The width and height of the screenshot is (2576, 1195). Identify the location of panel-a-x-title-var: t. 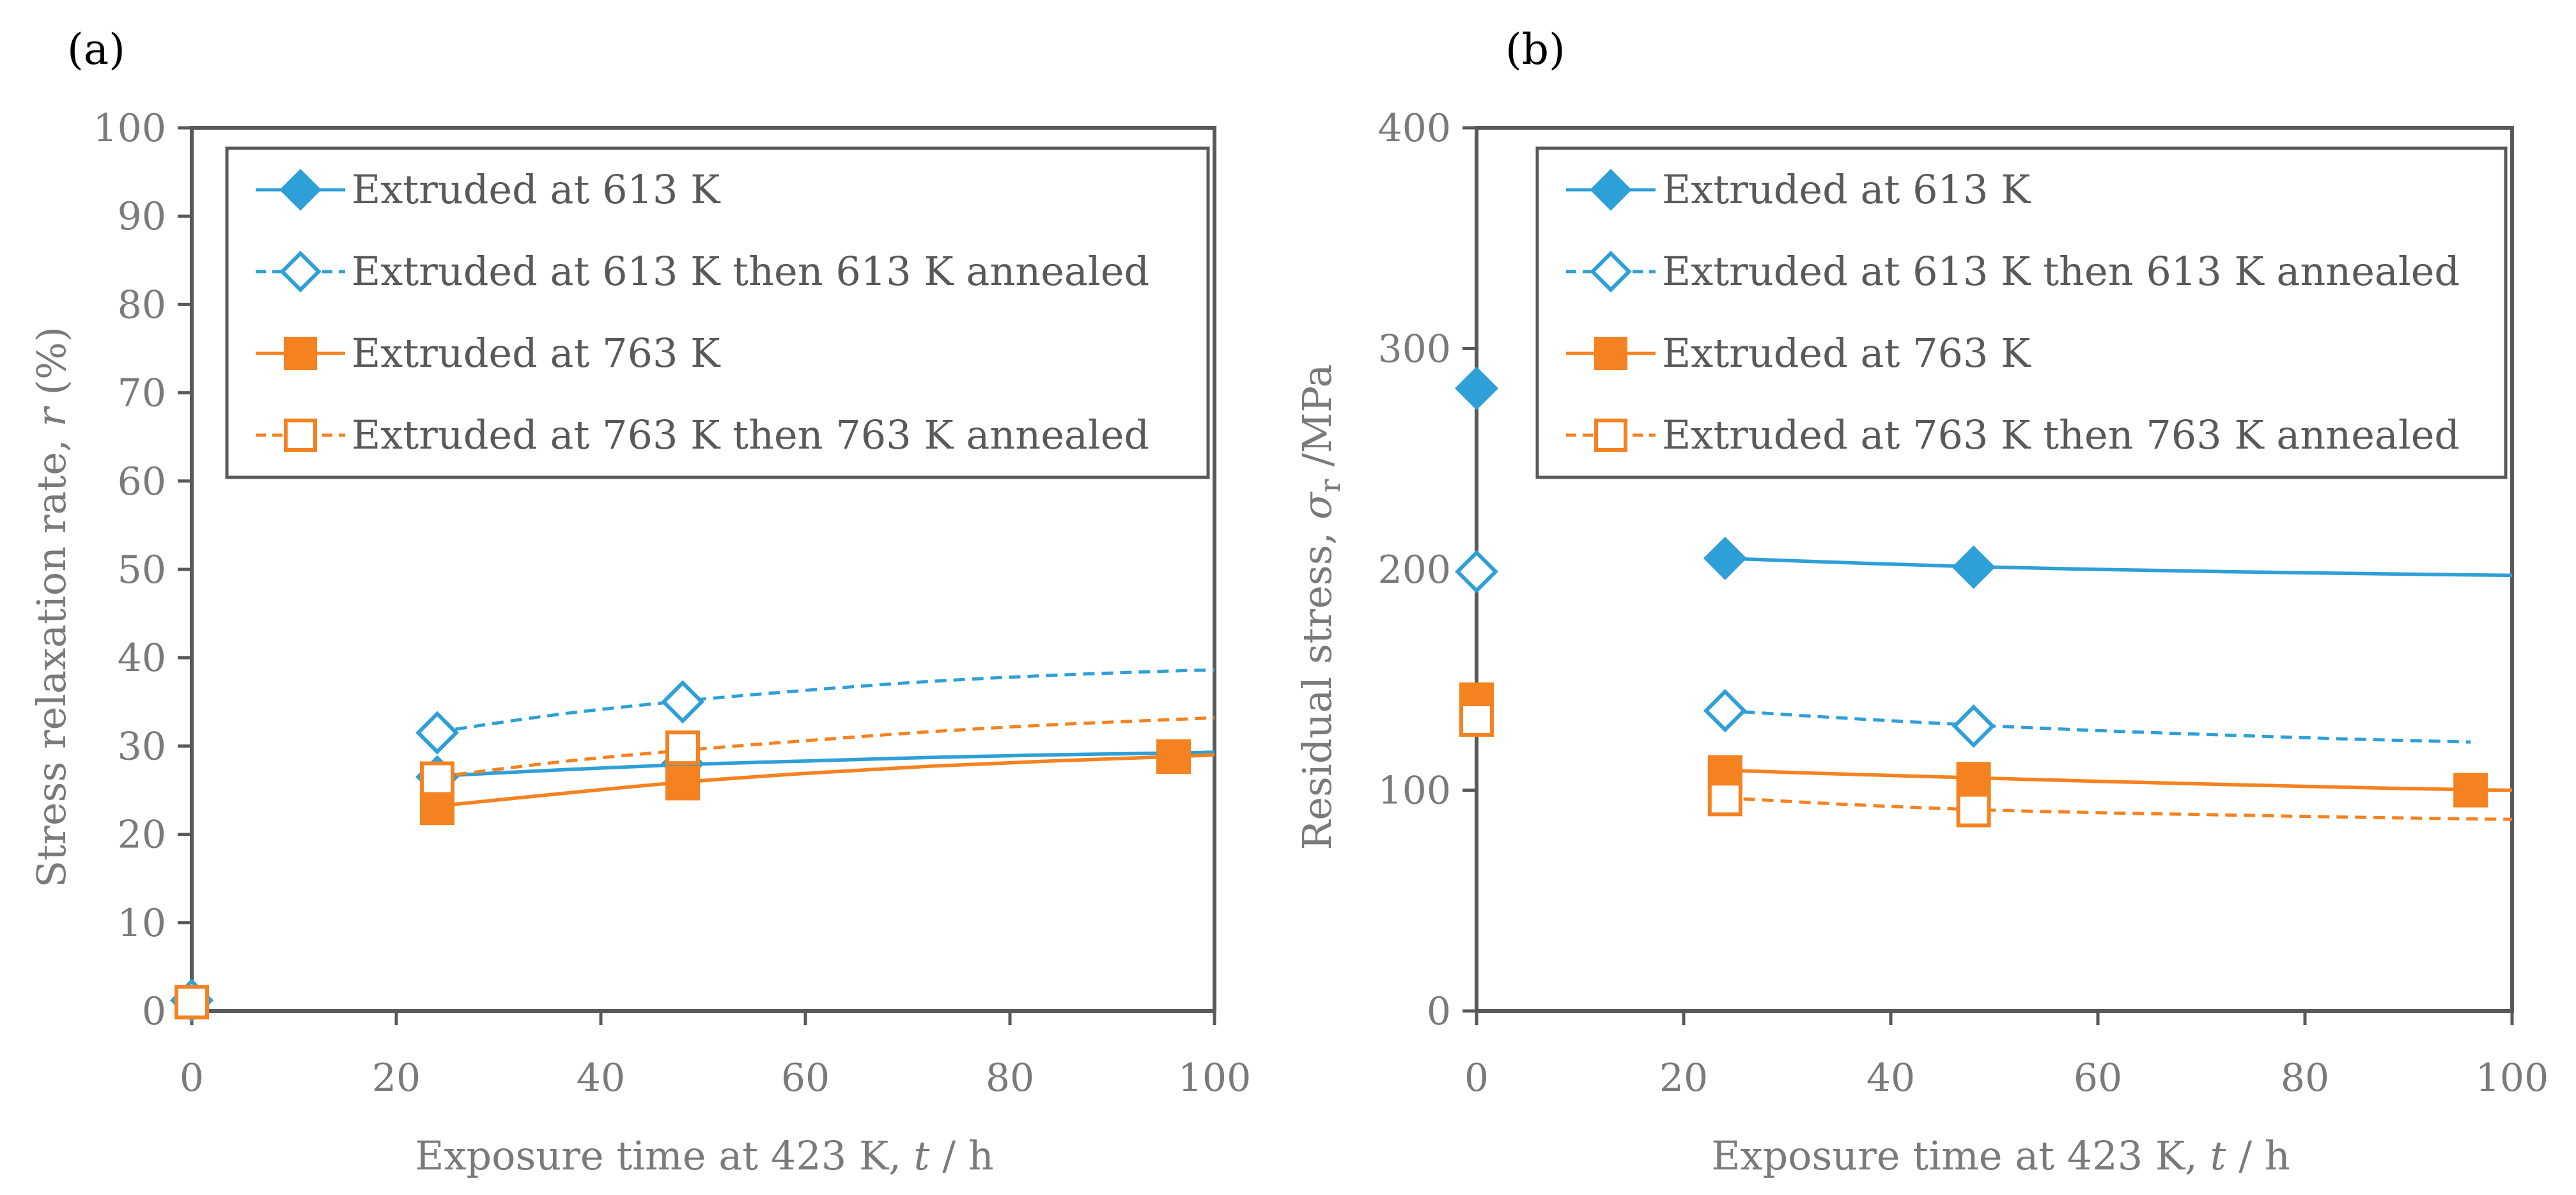
(922, 1155).